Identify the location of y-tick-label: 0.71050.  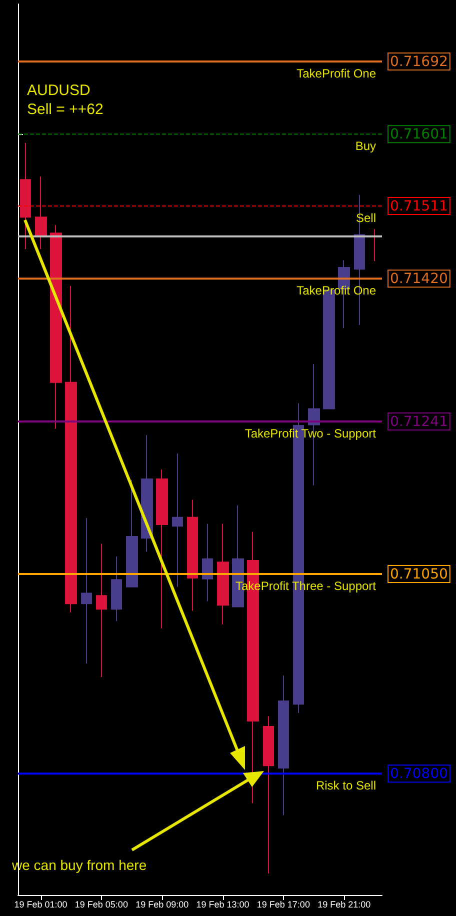
(419, 574).